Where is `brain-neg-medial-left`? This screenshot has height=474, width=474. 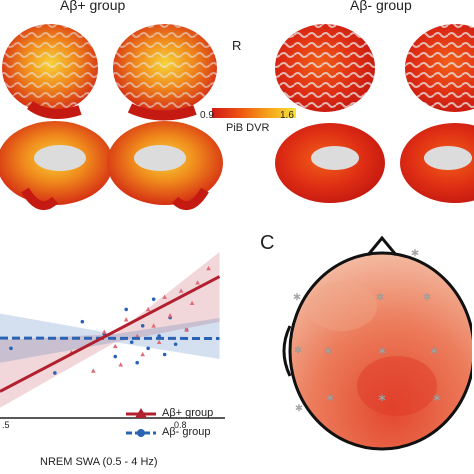 brain-neg-medial-left is located at coordinates (330, 163).